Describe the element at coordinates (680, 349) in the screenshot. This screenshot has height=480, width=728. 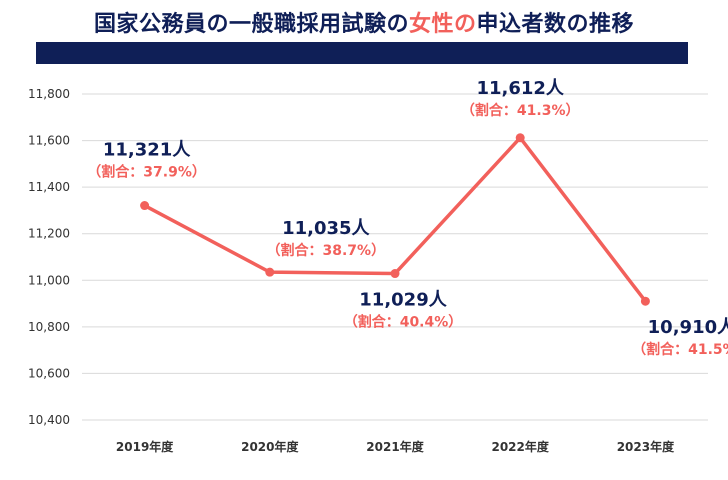
I see `data-ratio-label: （割合：41.5%）` at that location.